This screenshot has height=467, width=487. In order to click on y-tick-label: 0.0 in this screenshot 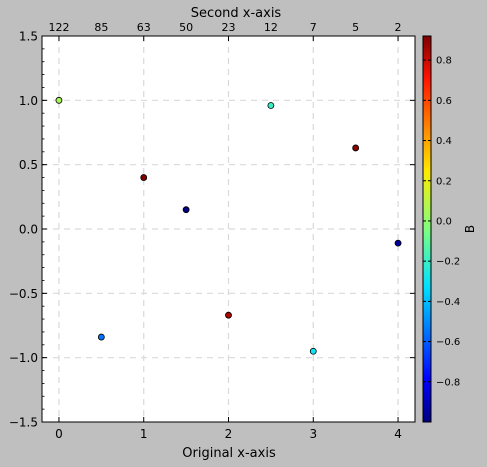, I will do `click(28, 230)`.